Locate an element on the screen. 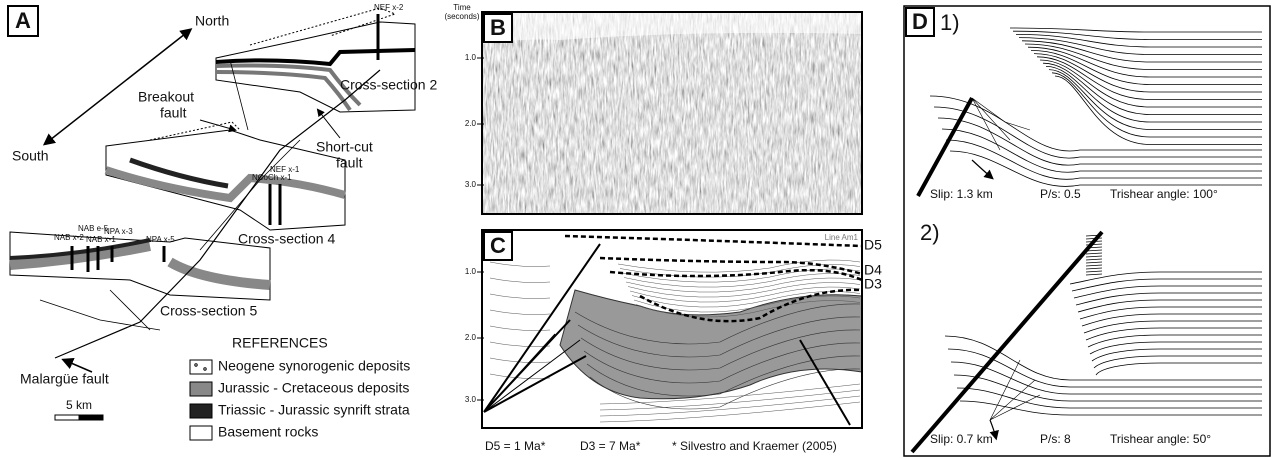 Image resolution: width=1274 pixels, height=458 pixels. strata-lines is located at coordinates (675, 341).